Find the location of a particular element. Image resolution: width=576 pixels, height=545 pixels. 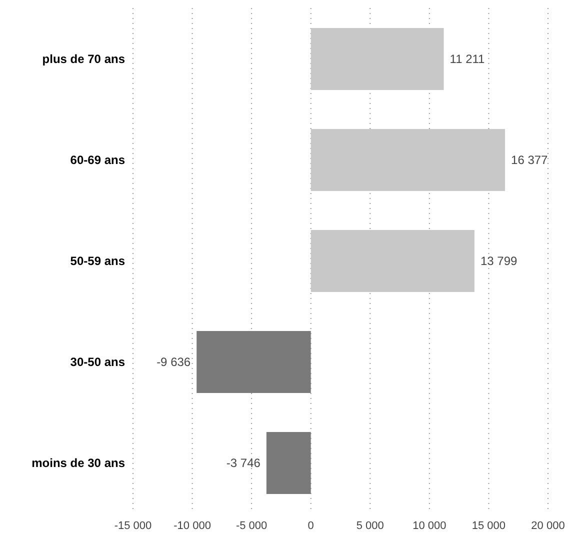

x-tick-label: -10 000 is located at coordinates (192, 526).